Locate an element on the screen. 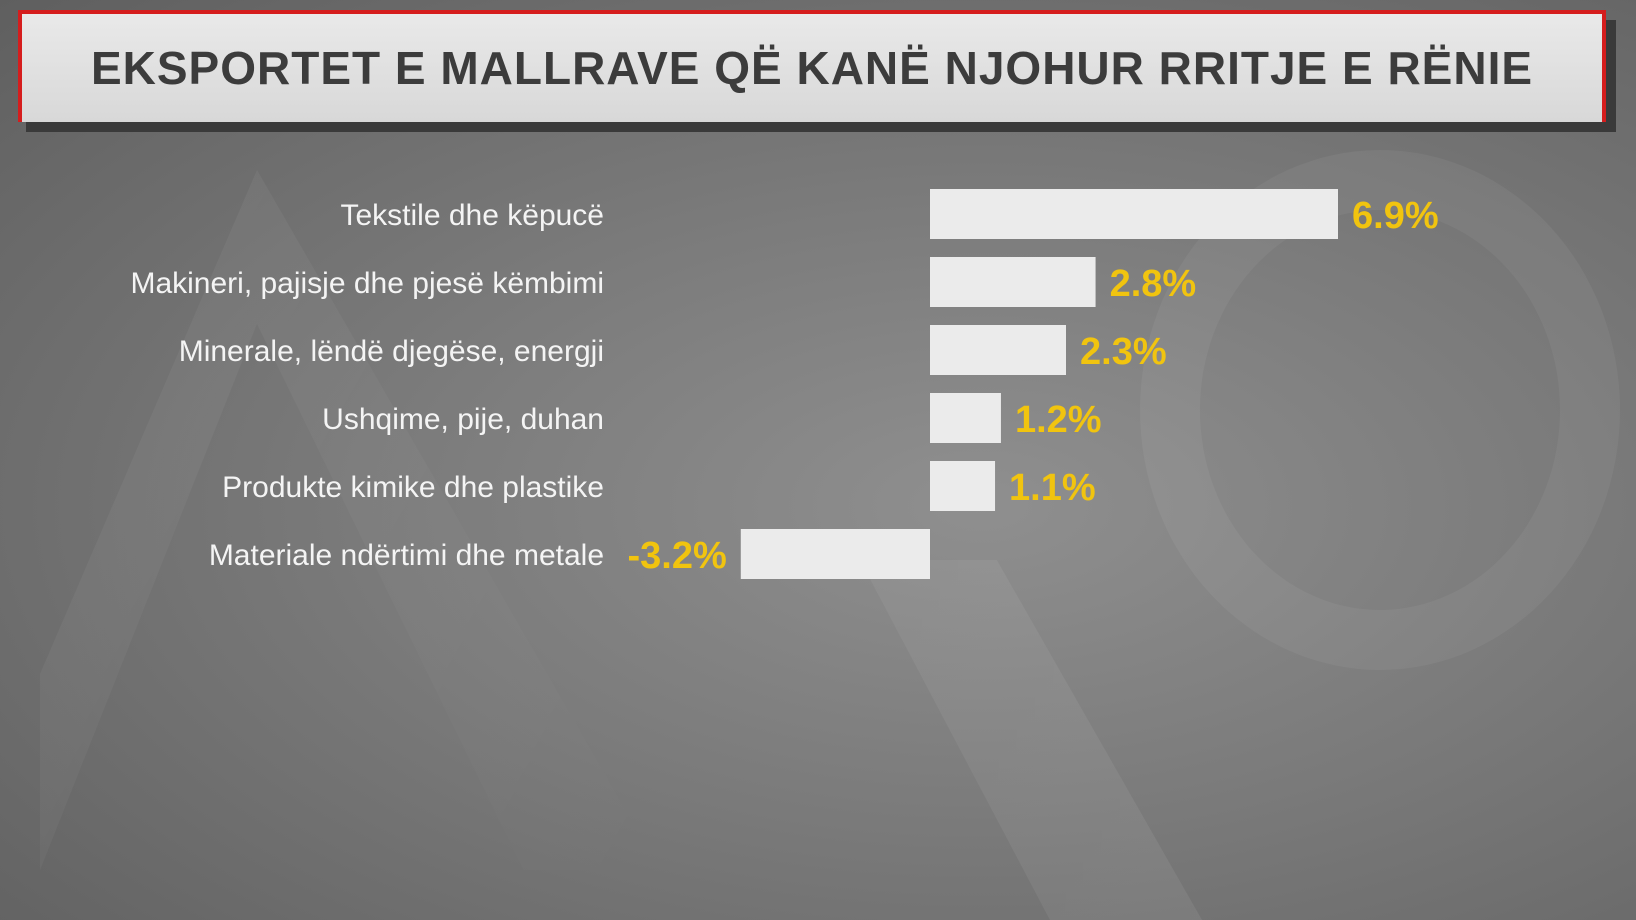 This screenshot has width=1636, height=920. category-label: Materiale ndërtimi dhe metale is located at coordinates (406, 555).